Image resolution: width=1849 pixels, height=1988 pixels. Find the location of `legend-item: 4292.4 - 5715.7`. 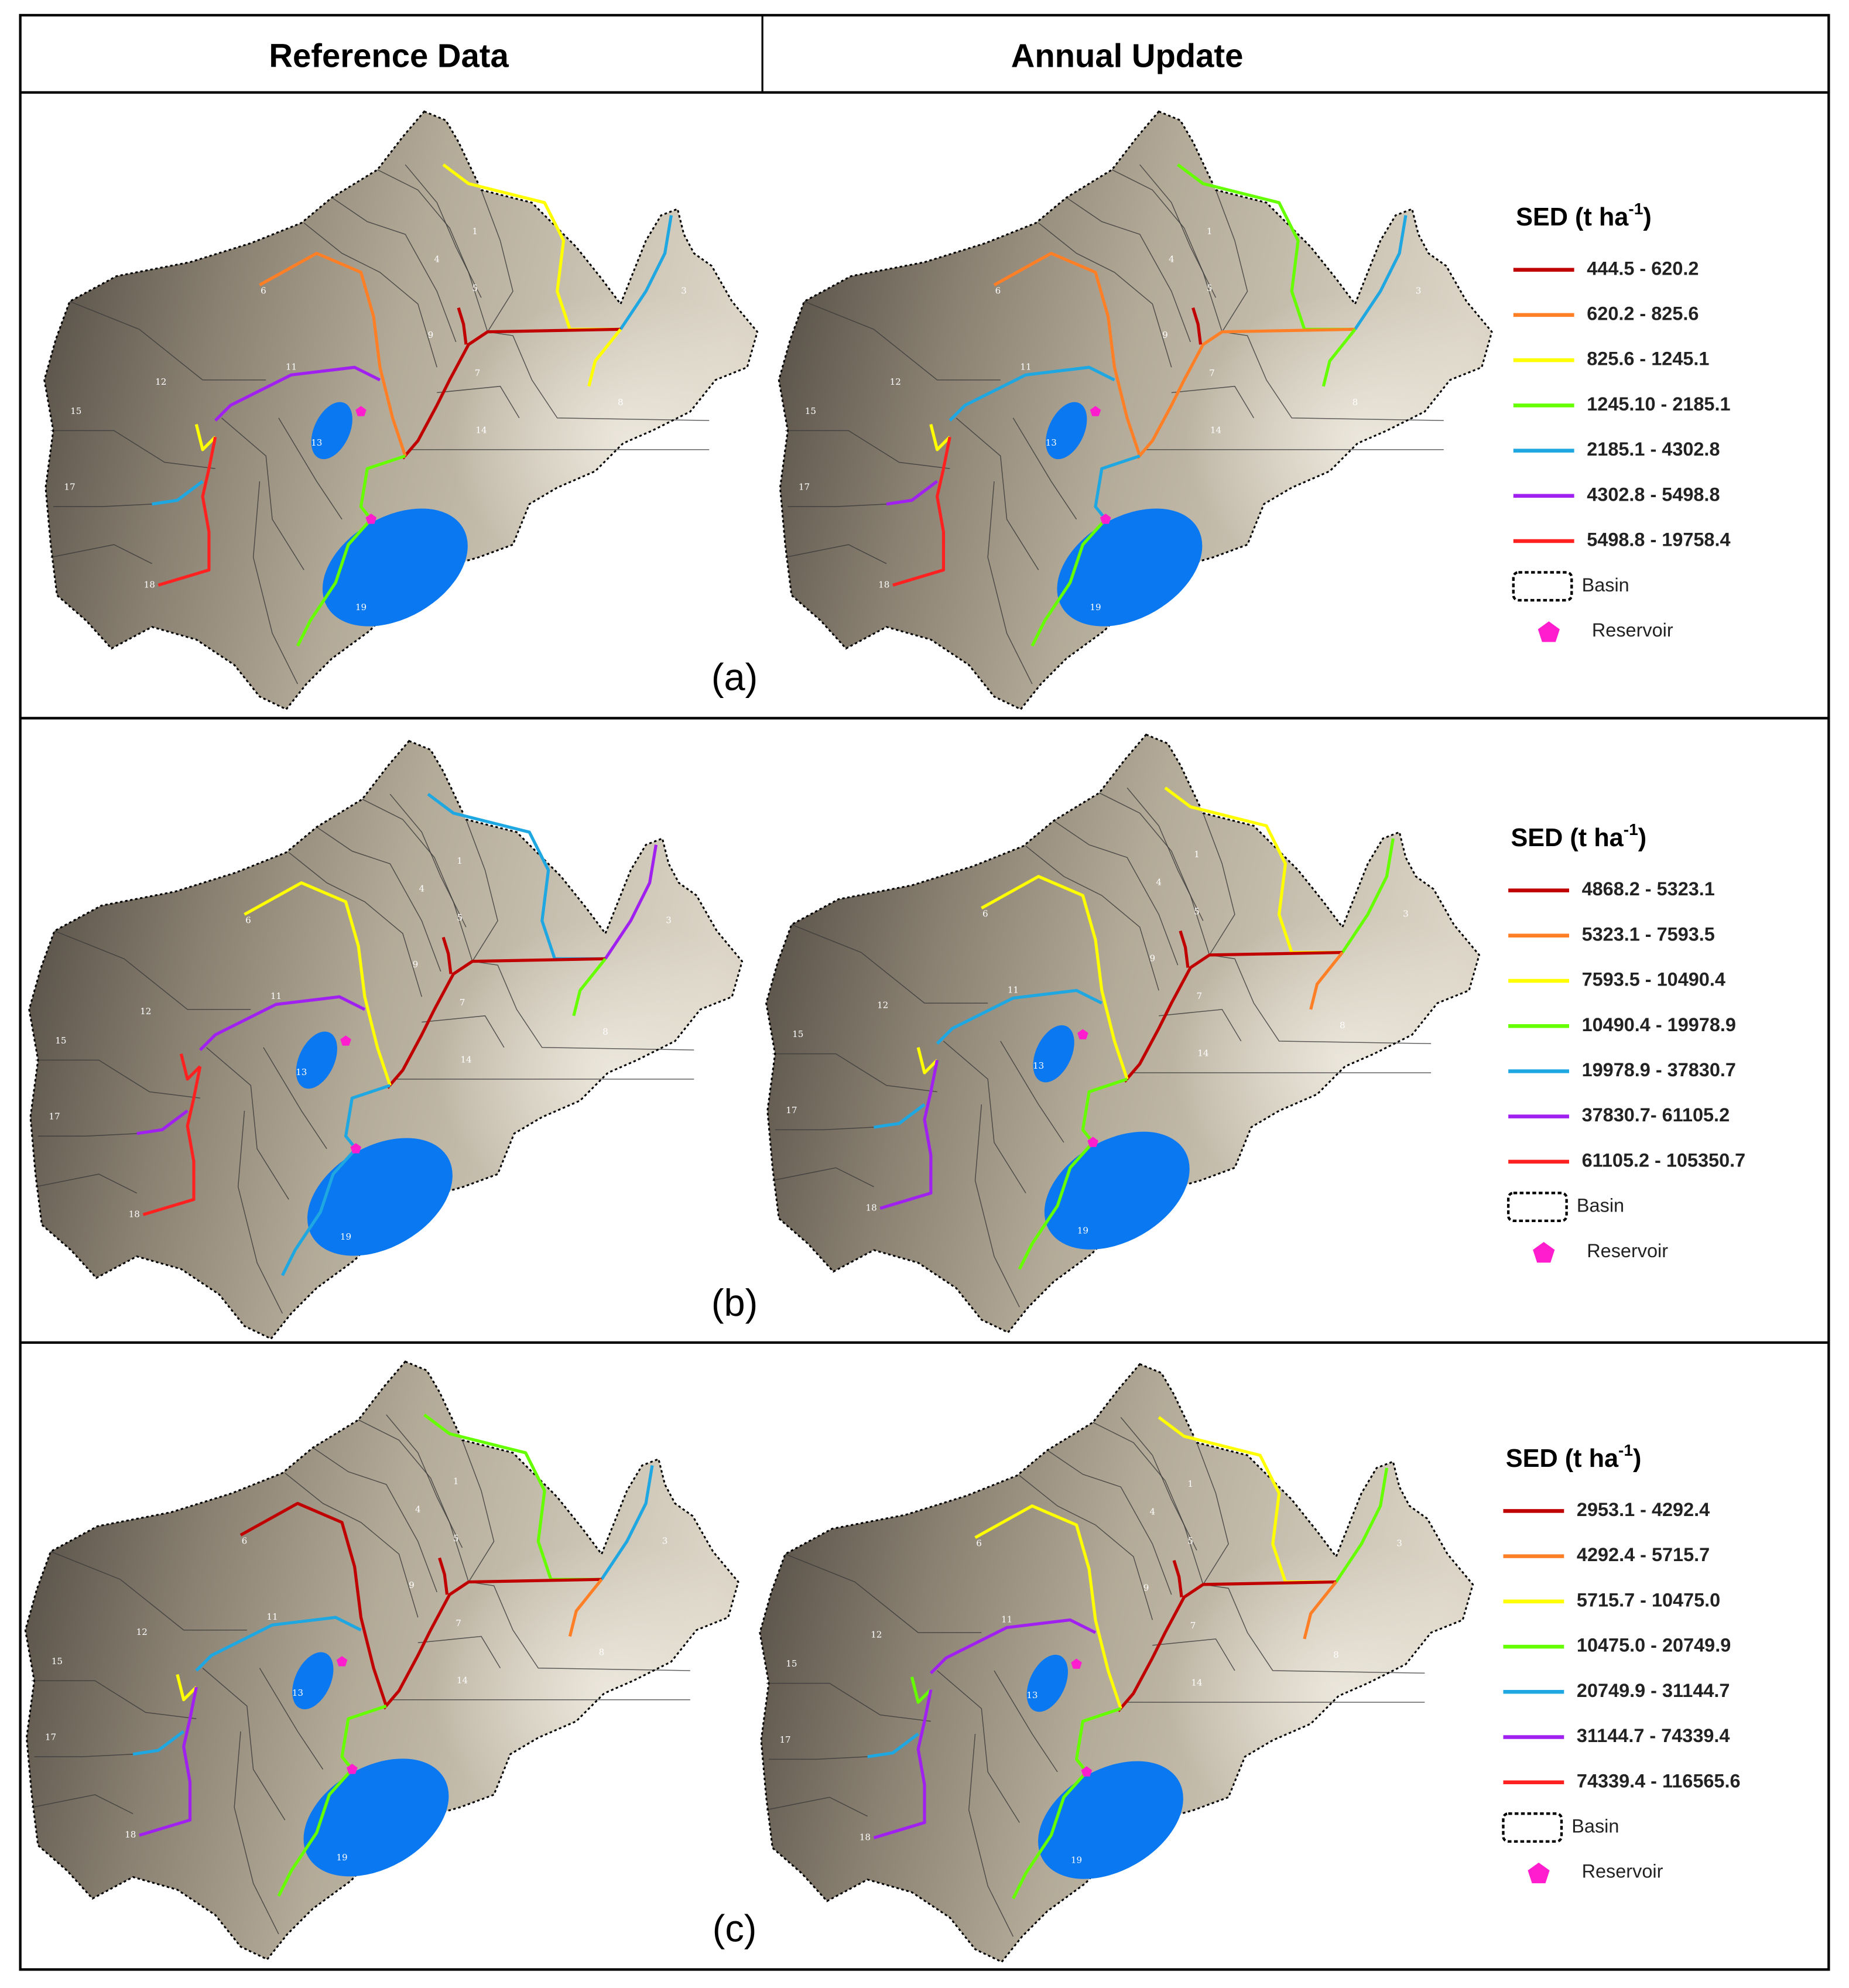

legend-item: 4292.4 - 5715.7 is located at coordinates (1643, 1554).